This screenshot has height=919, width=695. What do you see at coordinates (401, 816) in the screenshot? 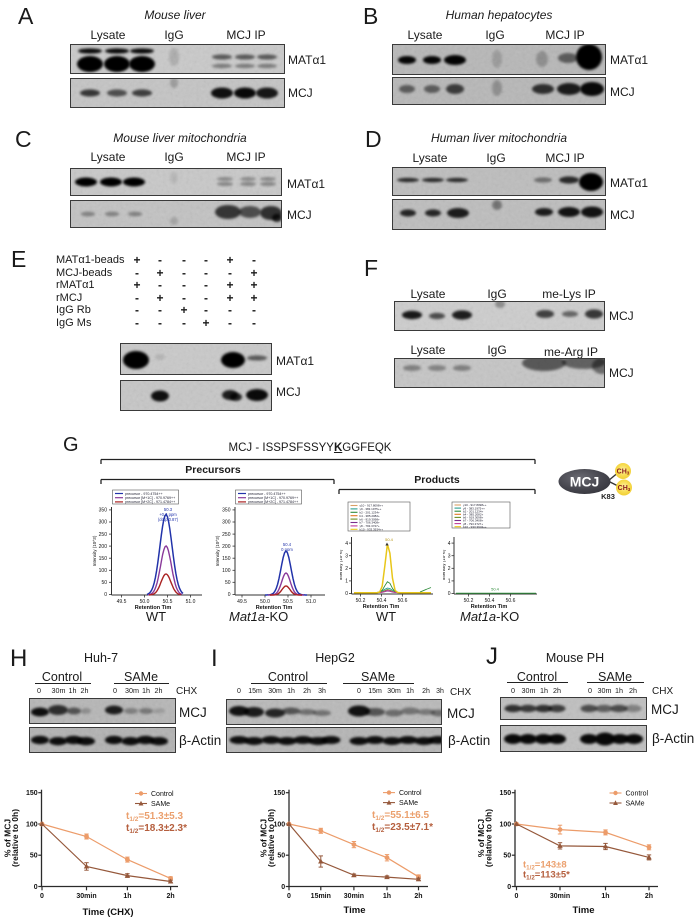
I see `svg-text: t1/2=55.1±6.5` at bounding box center [401, 816].